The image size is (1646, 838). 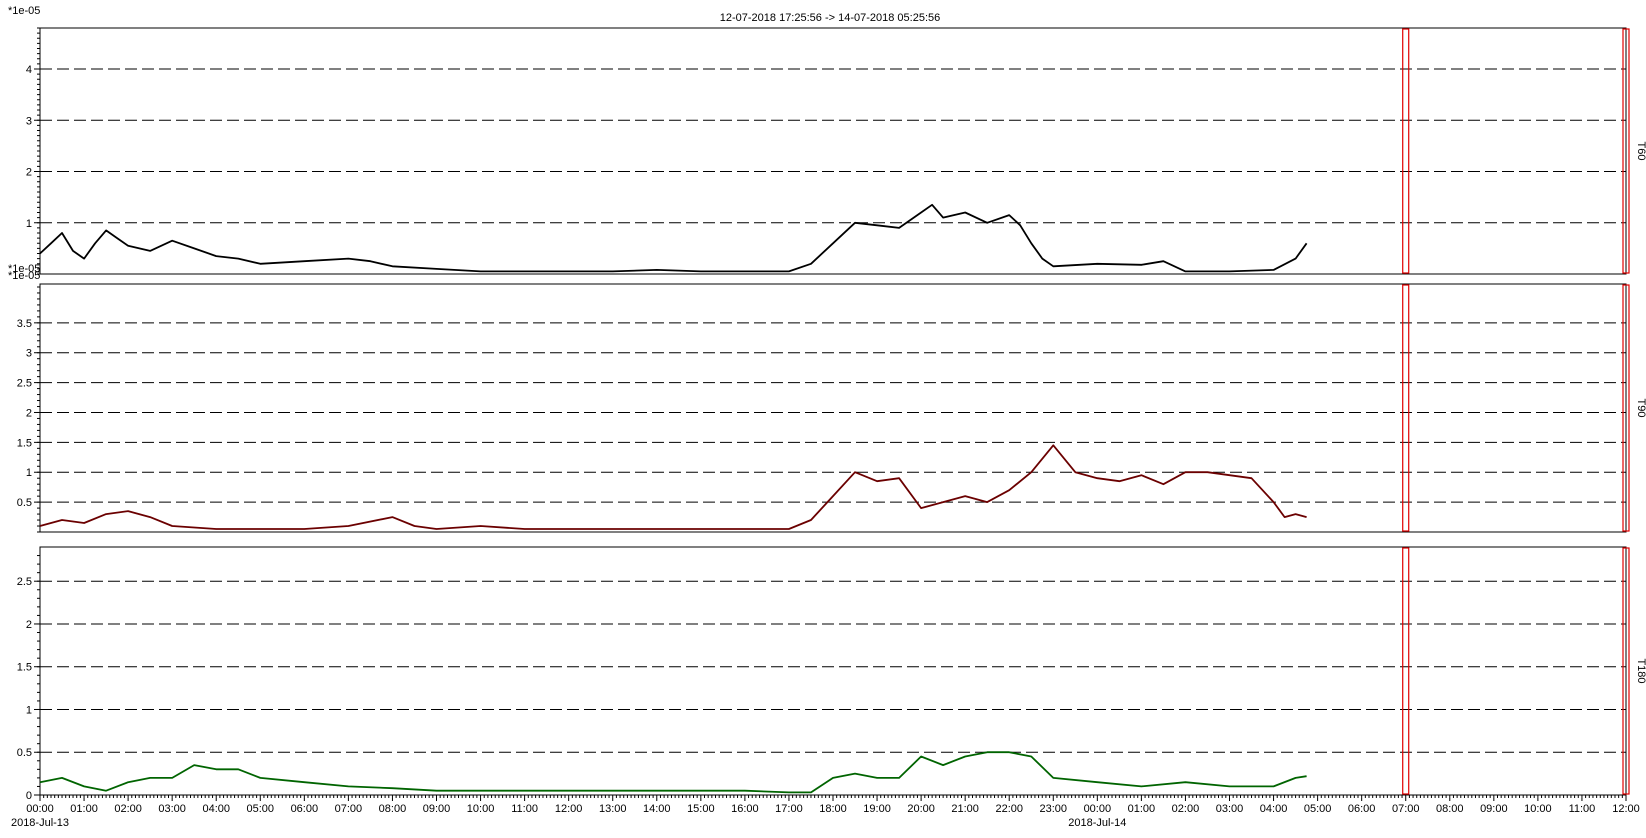 What do you see at coordinates (1009, 809) in the screenshot?
I see `x-tick-label: 22:00` at bounding box center [1009, 809].